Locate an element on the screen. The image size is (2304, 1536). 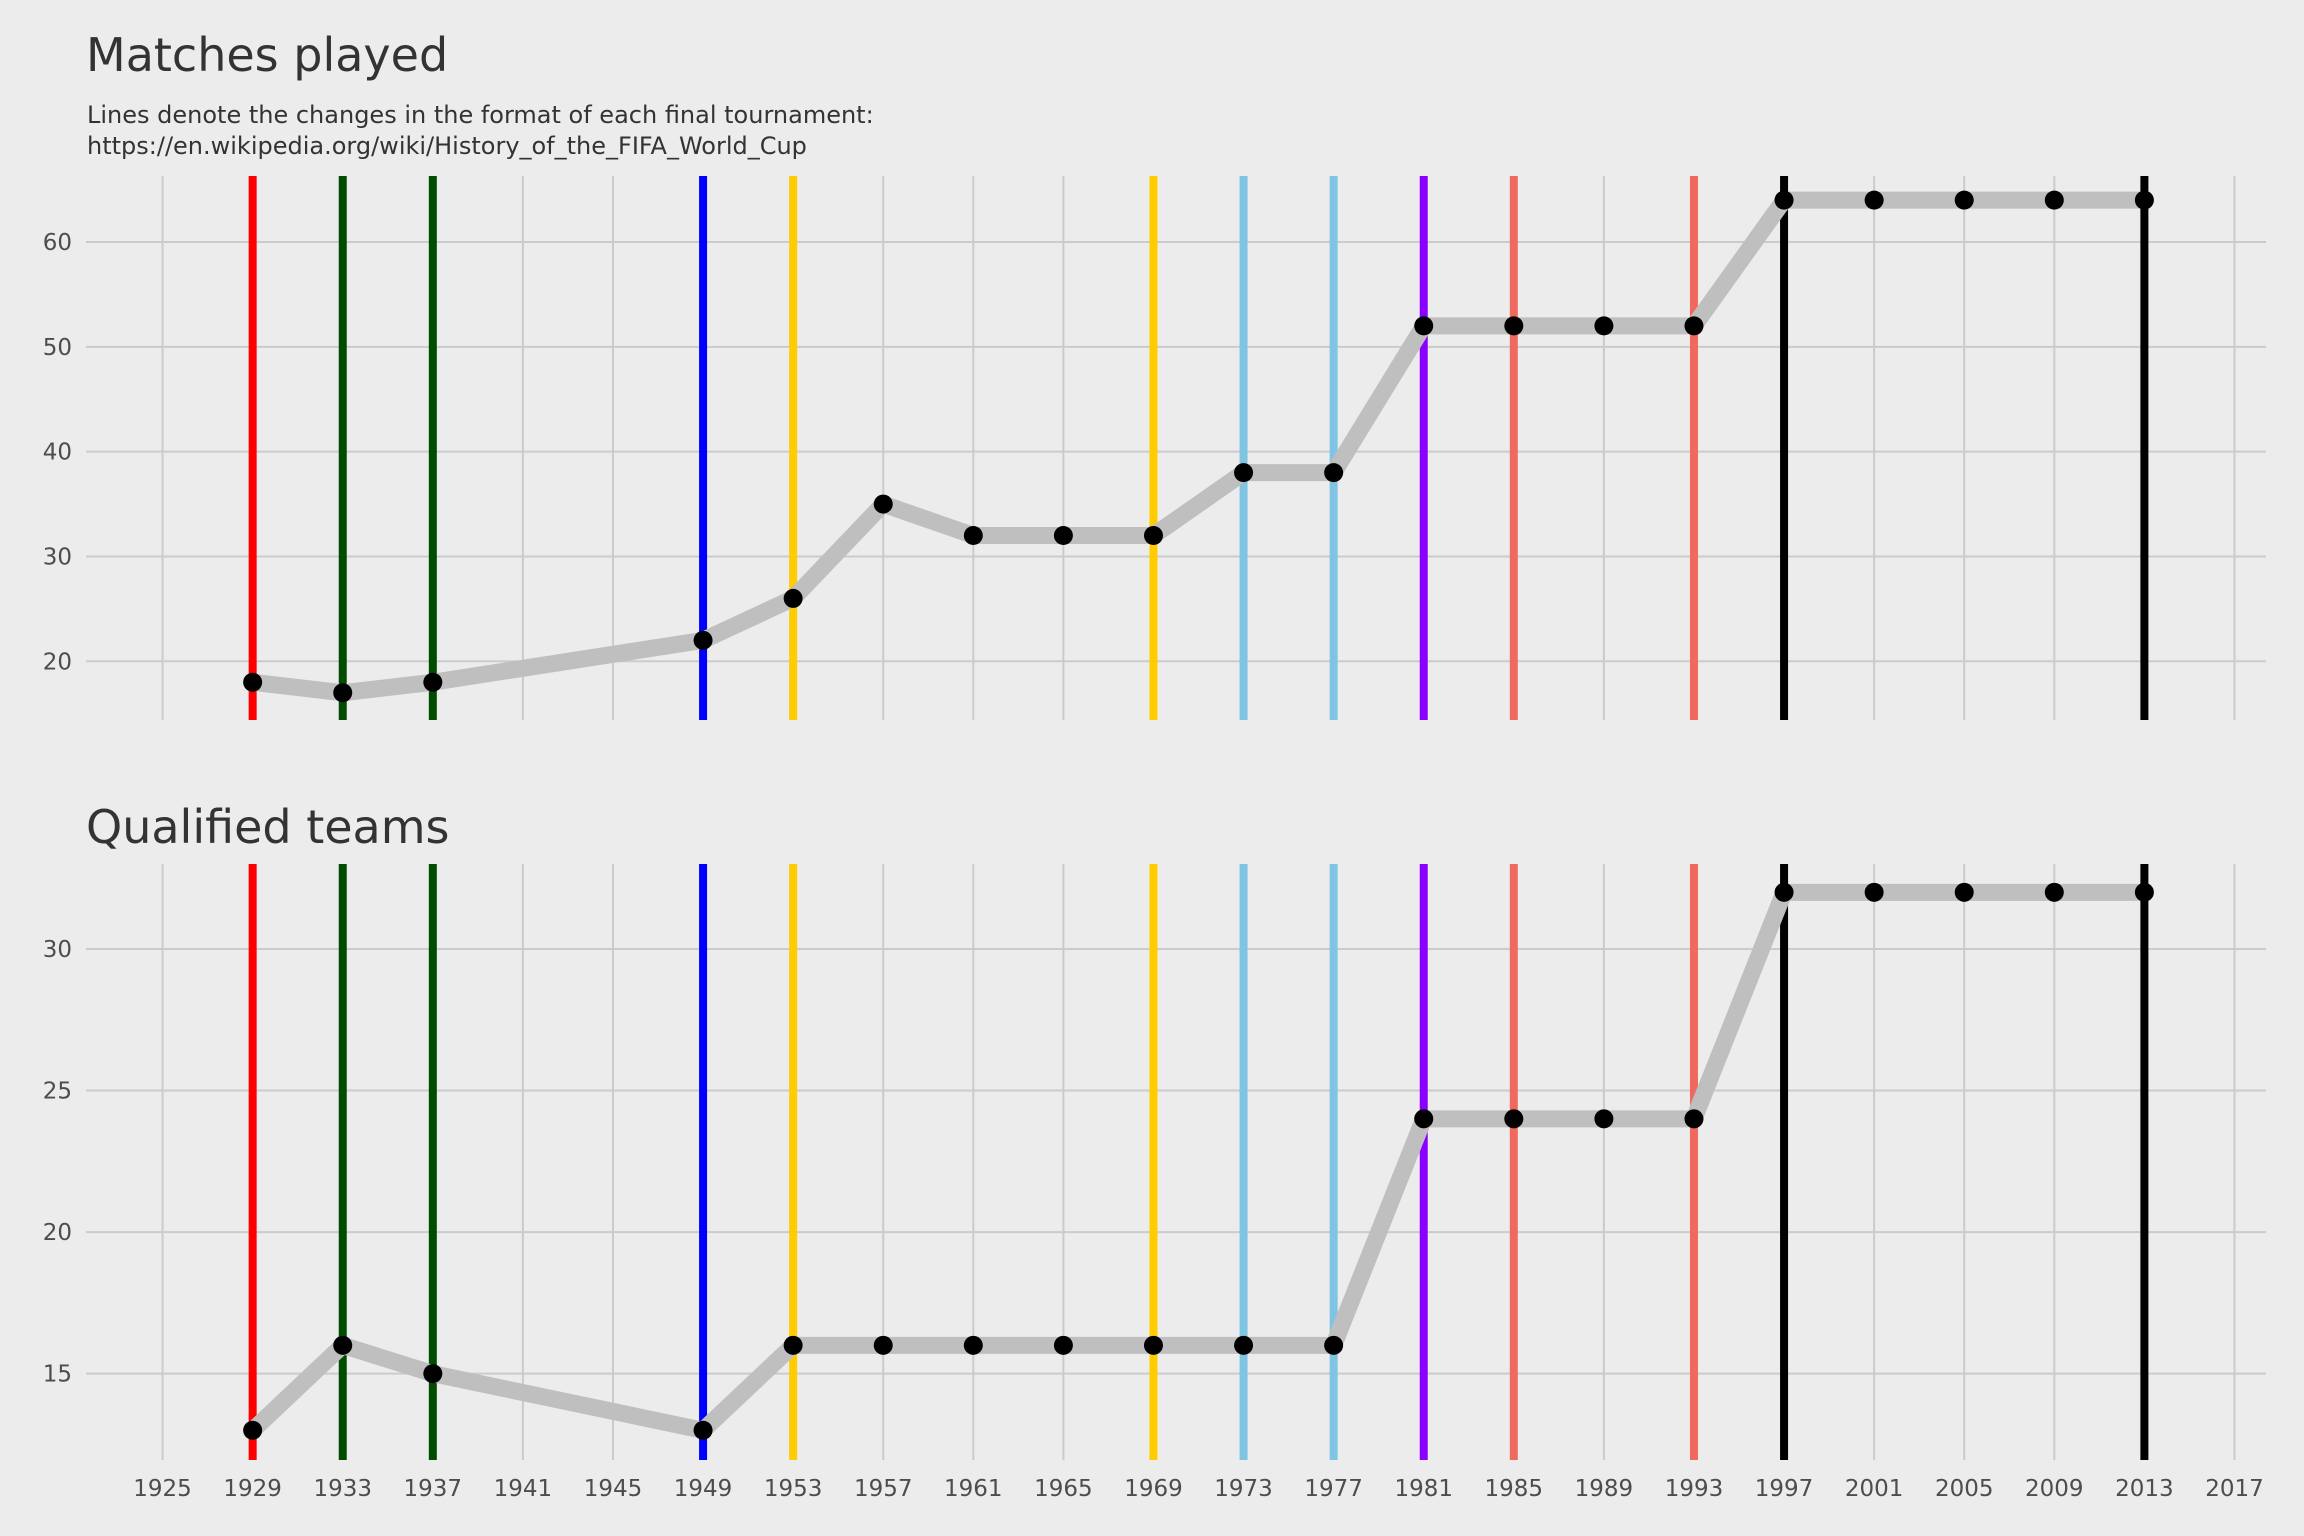
x-tick-label: 1989 is located at coordinates (1604, 1489).